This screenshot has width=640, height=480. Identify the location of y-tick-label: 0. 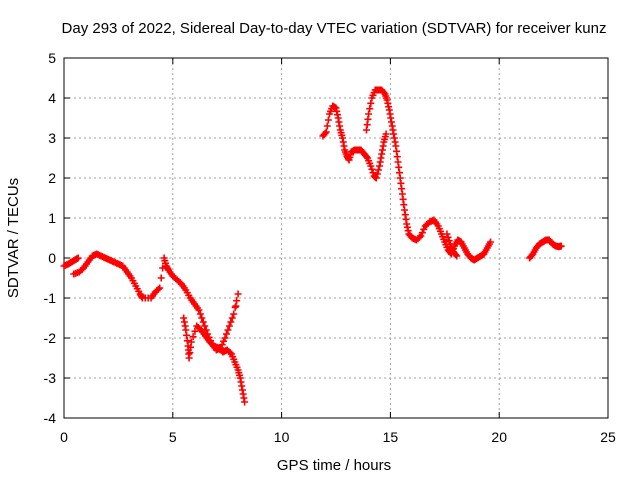
(52, 258).